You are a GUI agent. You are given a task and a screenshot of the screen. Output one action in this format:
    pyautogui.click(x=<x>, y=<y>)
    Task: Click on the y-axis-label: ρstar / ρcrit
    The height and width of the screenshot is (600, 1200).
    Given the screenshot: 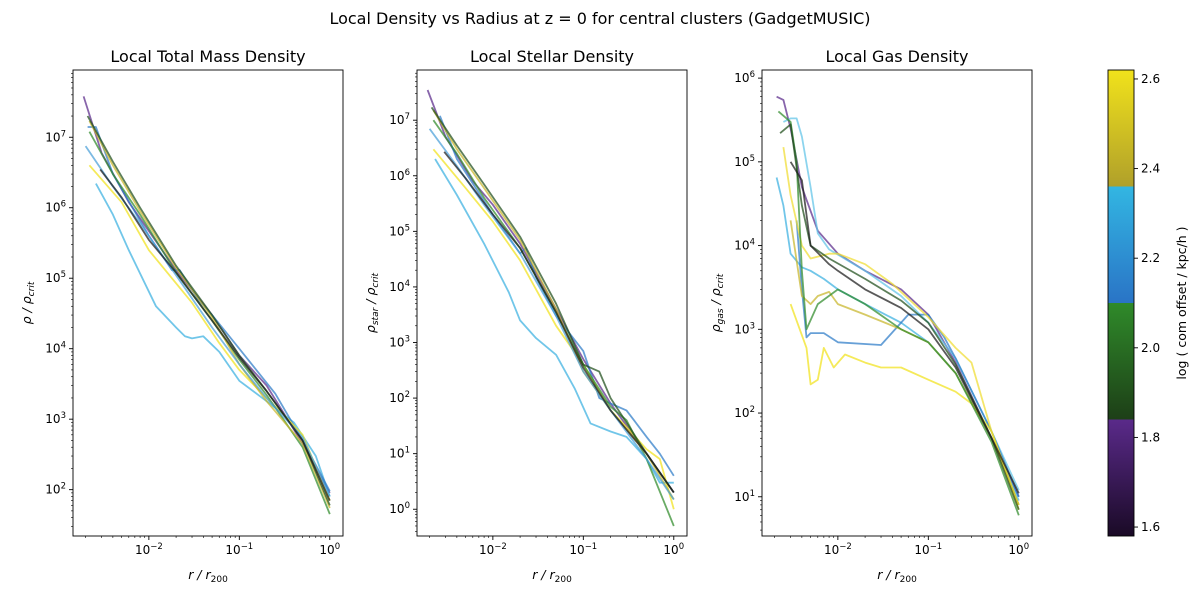 What is the action you would take?
    pyautogui.click(x=372, y=302)
    